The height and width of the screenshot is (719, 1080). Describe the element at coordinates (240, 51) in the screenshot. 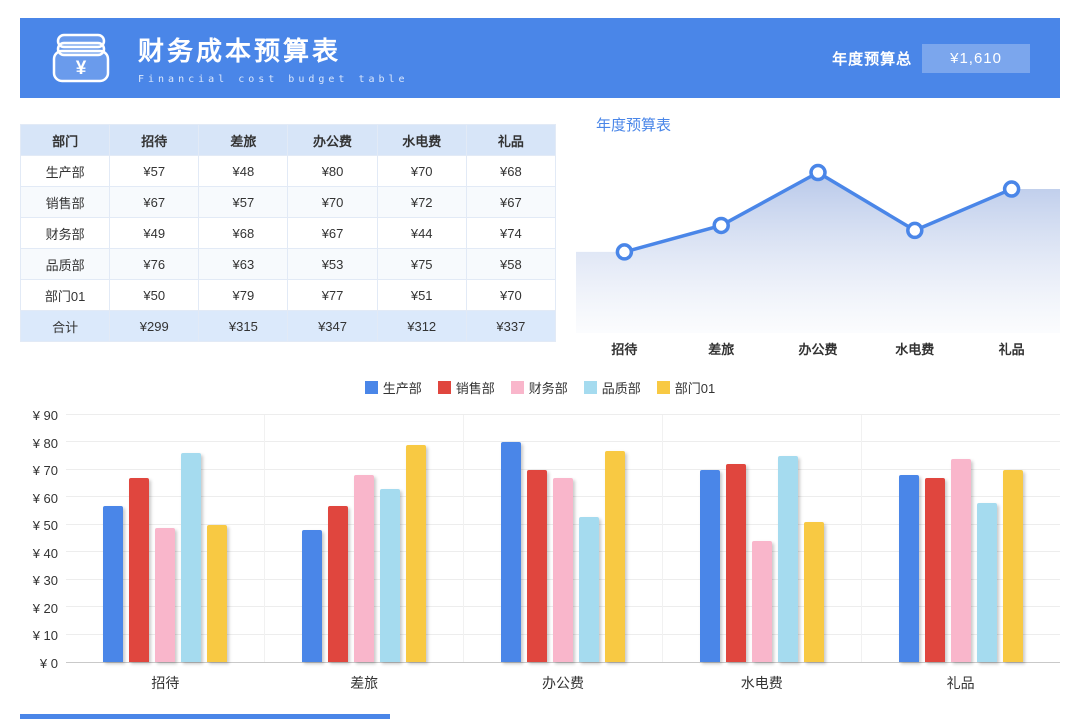

I see `page-title: 财务成本预算表` at that location.